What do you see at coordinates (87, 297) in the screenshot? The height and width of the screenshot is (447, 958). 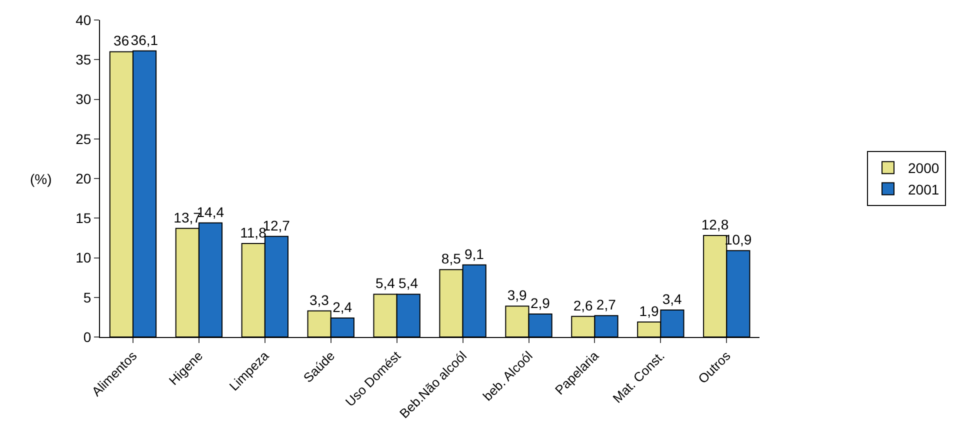 I see `y-tick-label: 5` at bounding box center [87, 297].